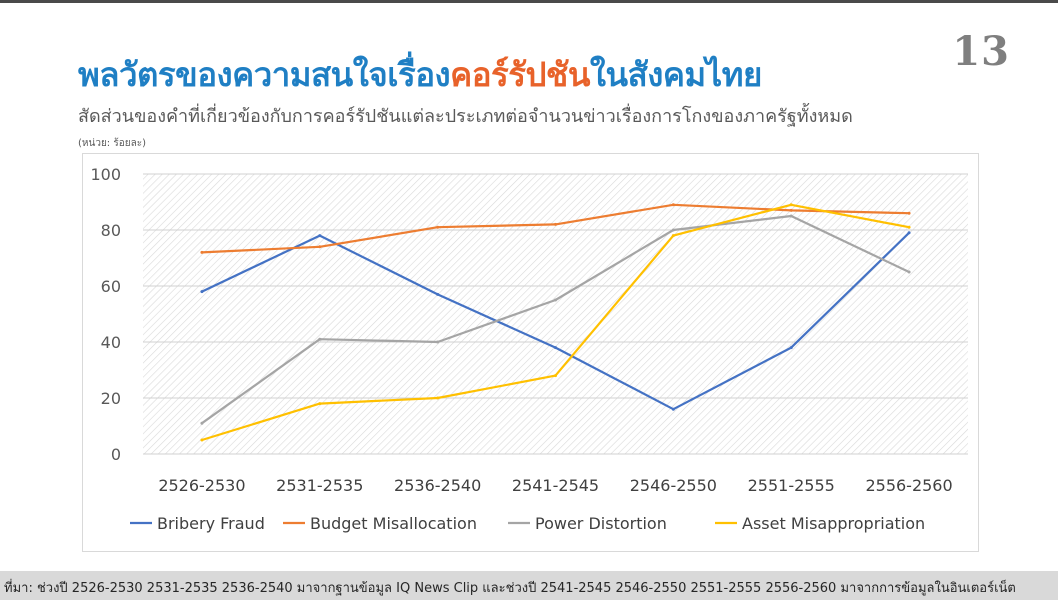 This screenshot has height=600, width=1058. What do you see at coordinates (201, 485) in the screenshot?
I see `x-tick-label: 2526-2530` at bounding box center [201, 485].